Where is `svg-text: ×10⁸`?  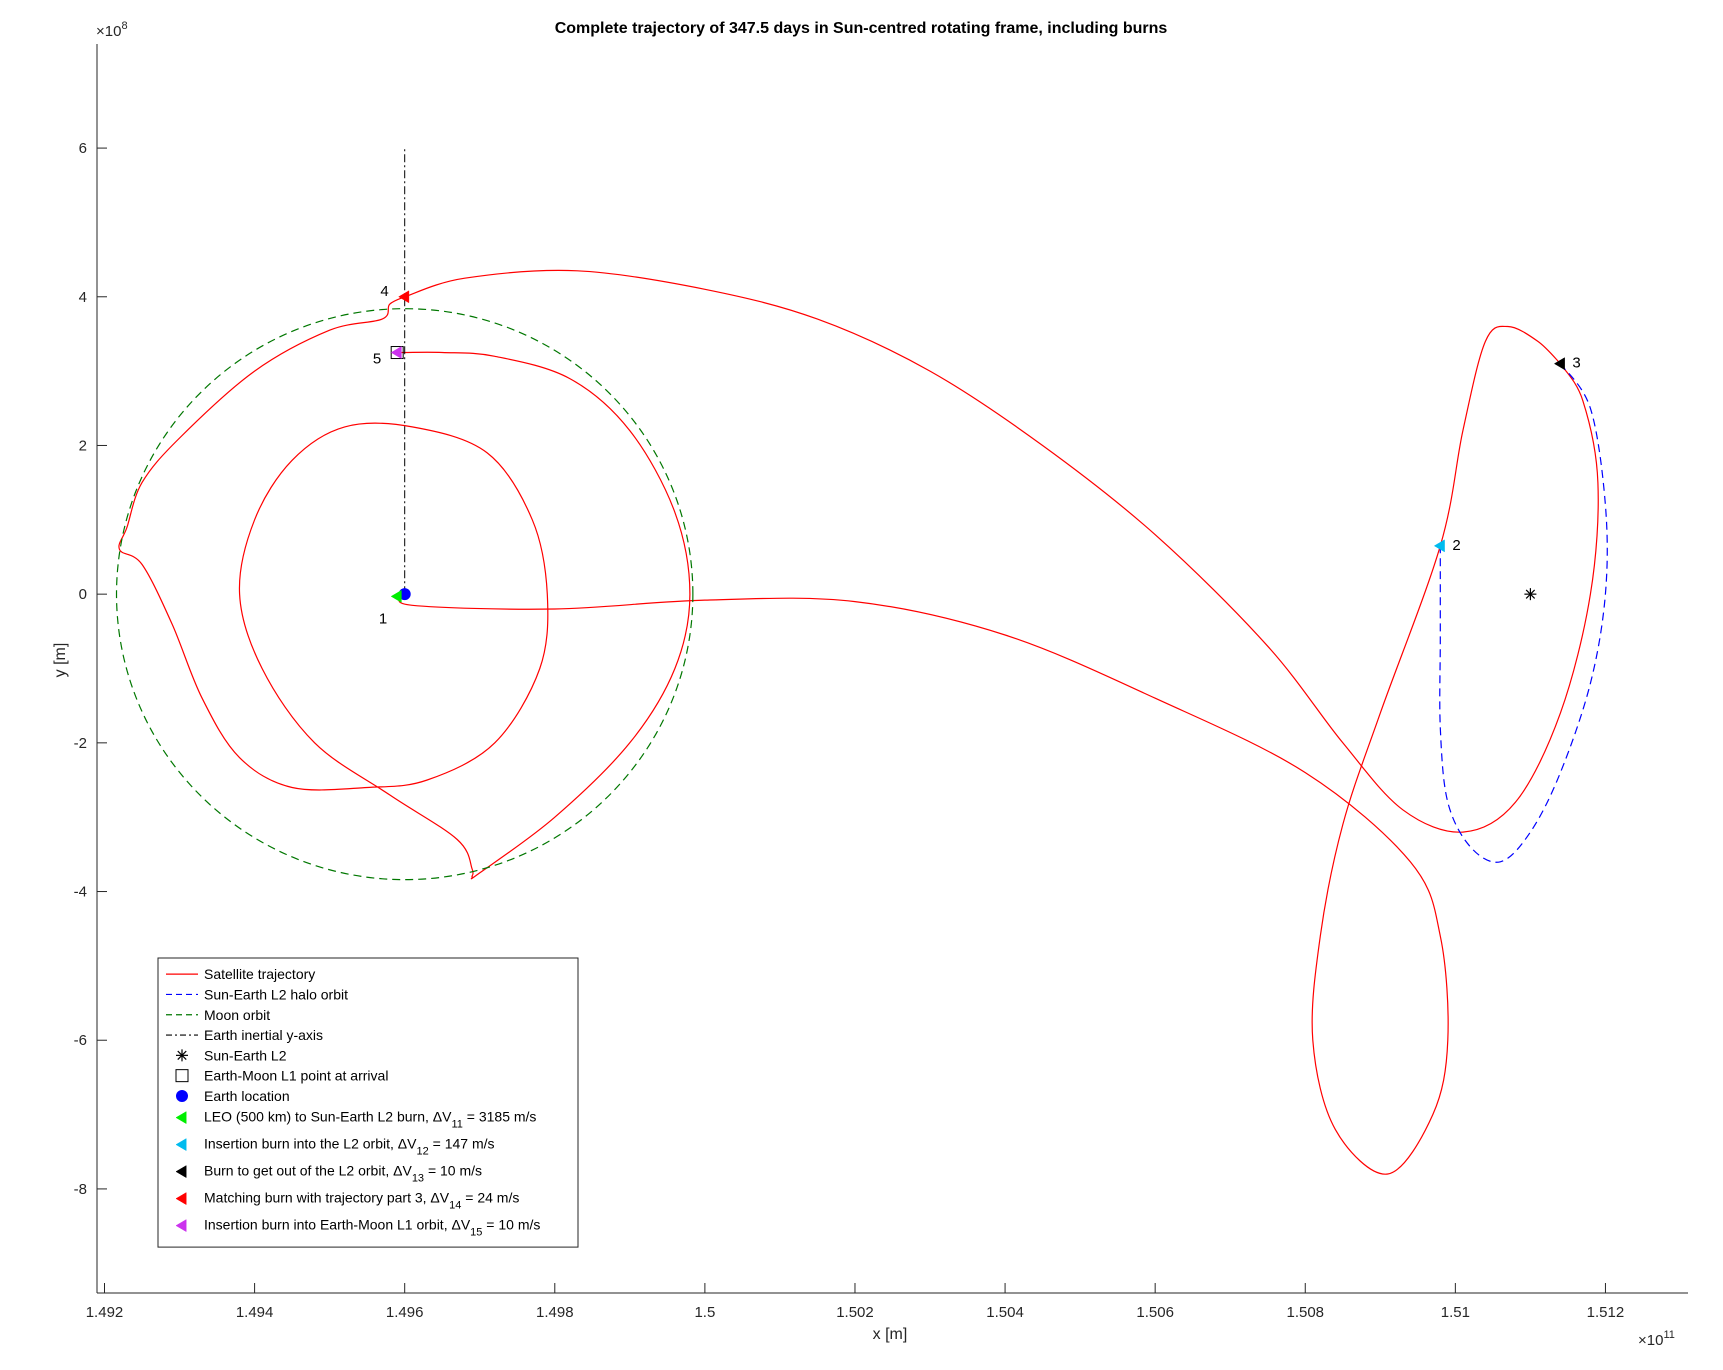 svg-text: ×10⁸ is located at coordinates (112, 30).